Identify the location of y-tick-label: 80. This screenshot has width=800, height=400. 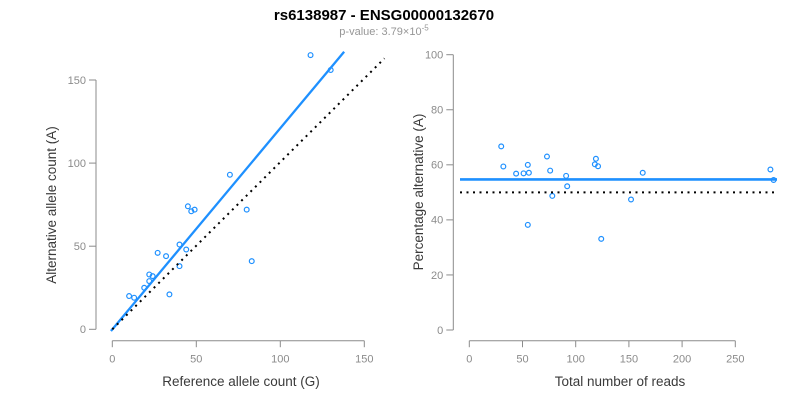
(437, 111).